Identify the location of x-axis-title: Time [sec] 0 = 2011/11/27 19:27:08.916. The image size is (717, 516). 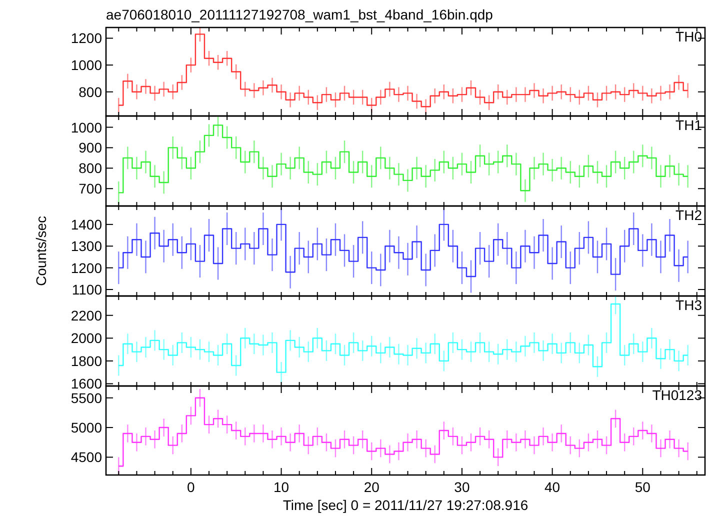
(405, 505).